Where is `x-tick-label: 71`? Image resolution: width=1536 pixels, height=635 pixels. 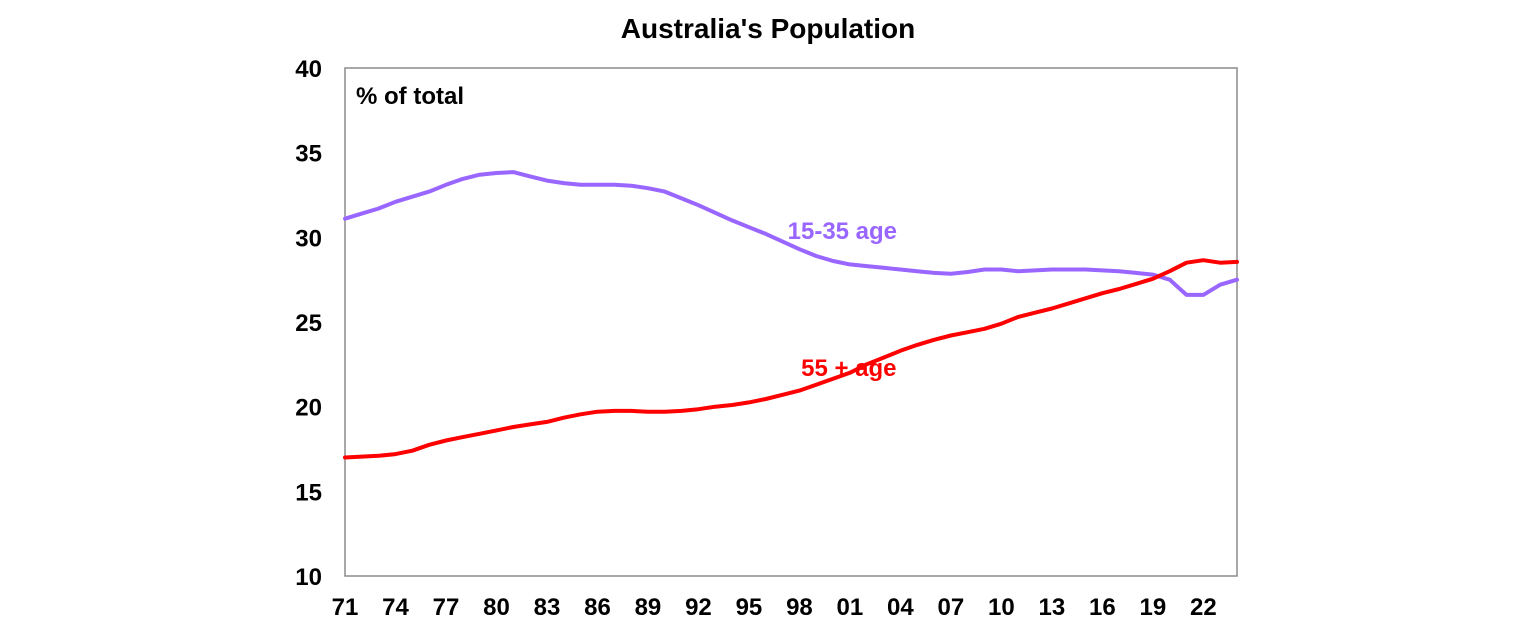 x-tick-label: 71 is located at coordinates (345, 607).